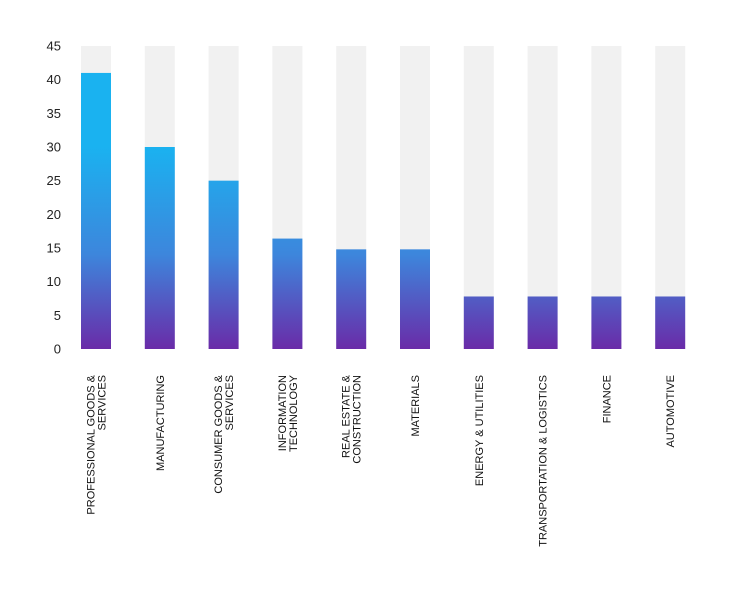  Describe the element at coordinates (358, 419) in the screenshot. I see `x-tick-label-line: CONSTRUCTION` at that location.